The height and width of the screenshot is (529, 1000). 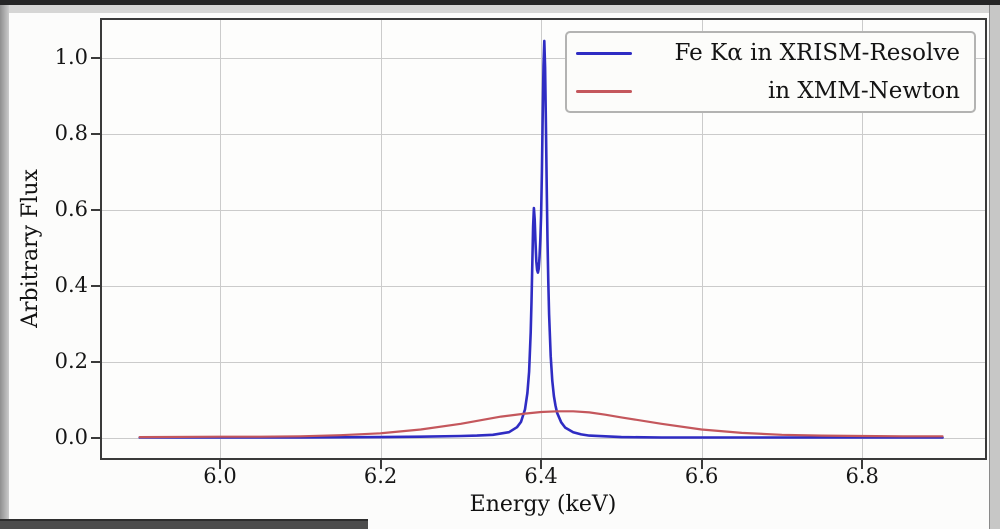 What do you see at coordinates (701, 476) in the screenshot?
I see `x-tick-label: 6.6` at bounding box center [701, 476].